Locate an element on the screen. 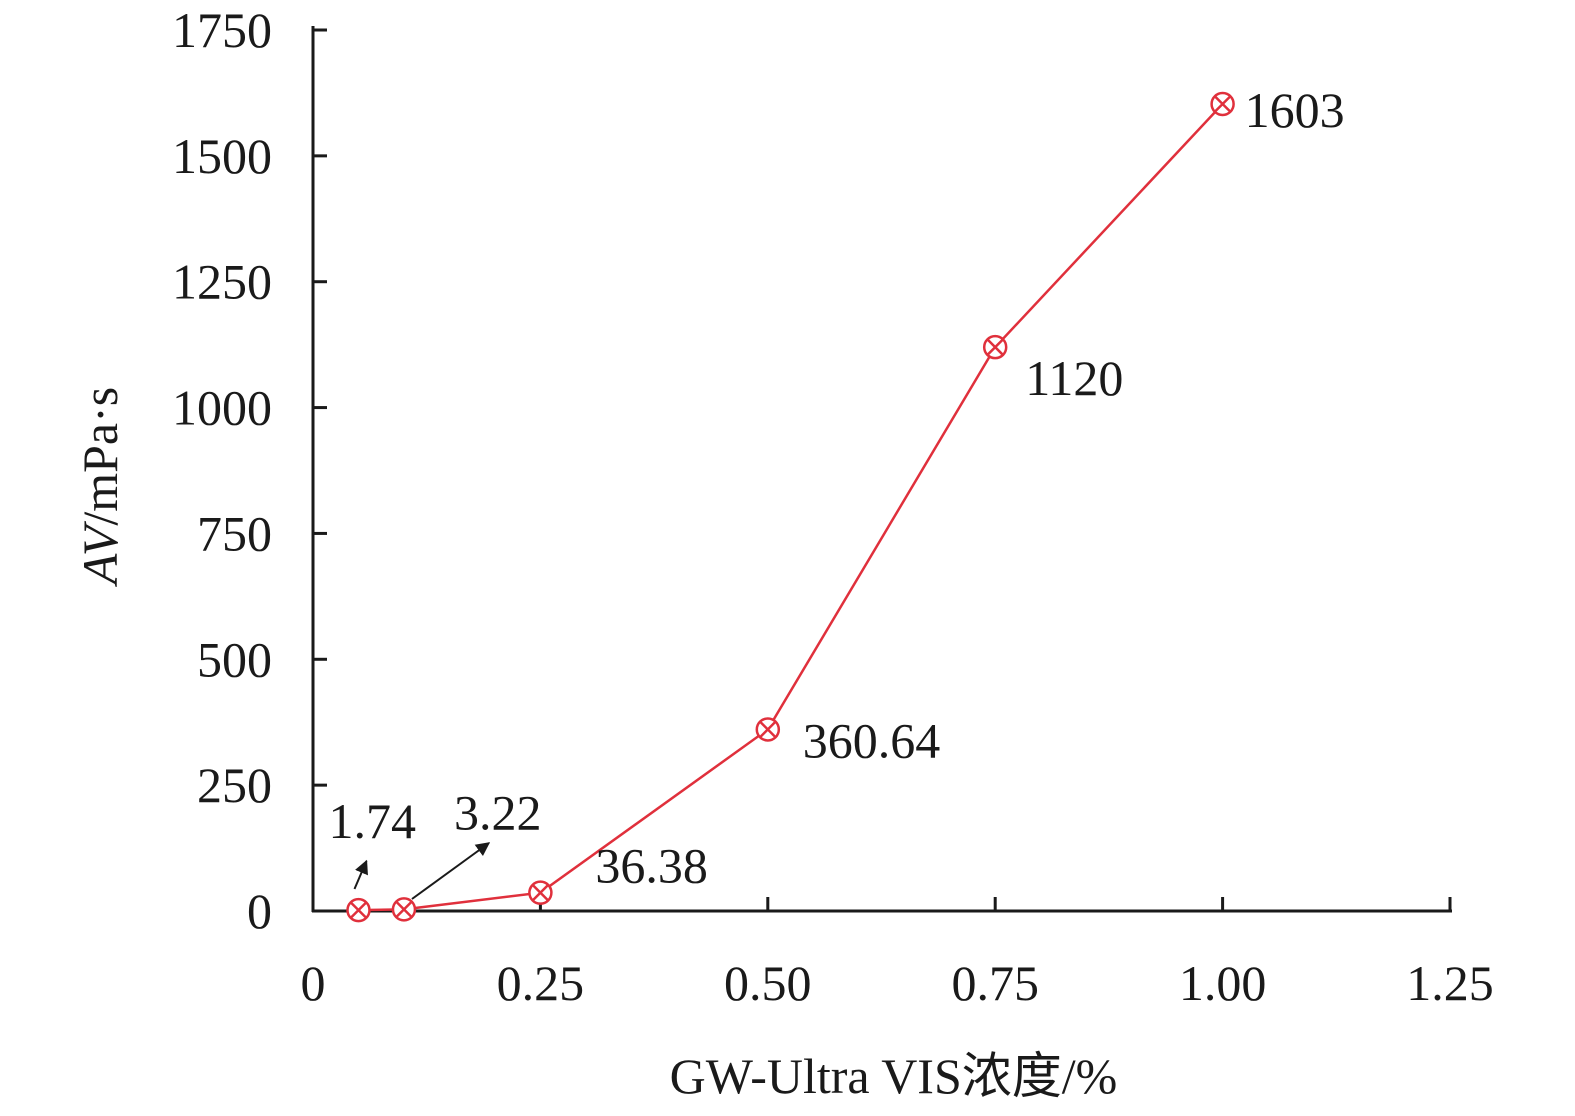  y-tick-label: 0 is located at coordinates (259, 911).